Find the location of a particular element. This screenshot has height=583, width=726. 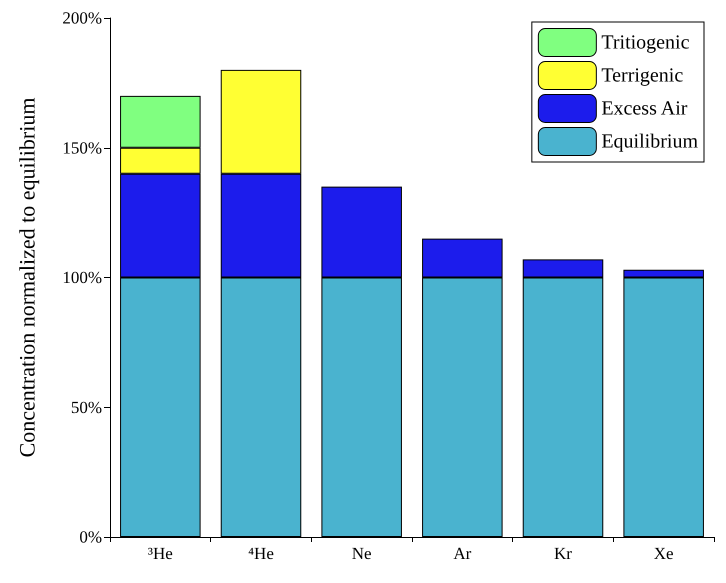

x-tick-label: Ne is located at coordinates (362, 553).